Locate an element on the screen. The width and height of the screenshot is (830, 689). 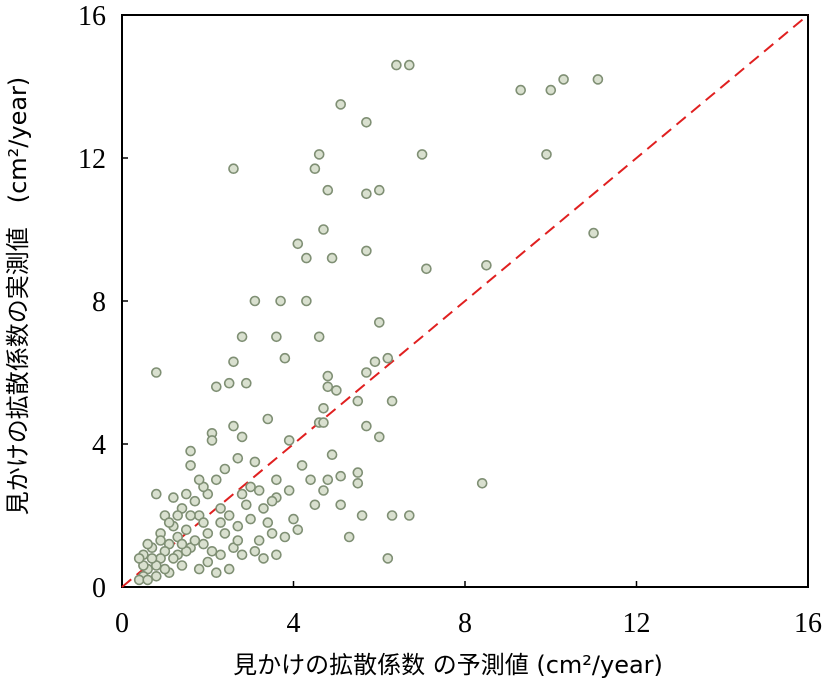
x-tick-label: 8 is located at coordinates (465, 623).